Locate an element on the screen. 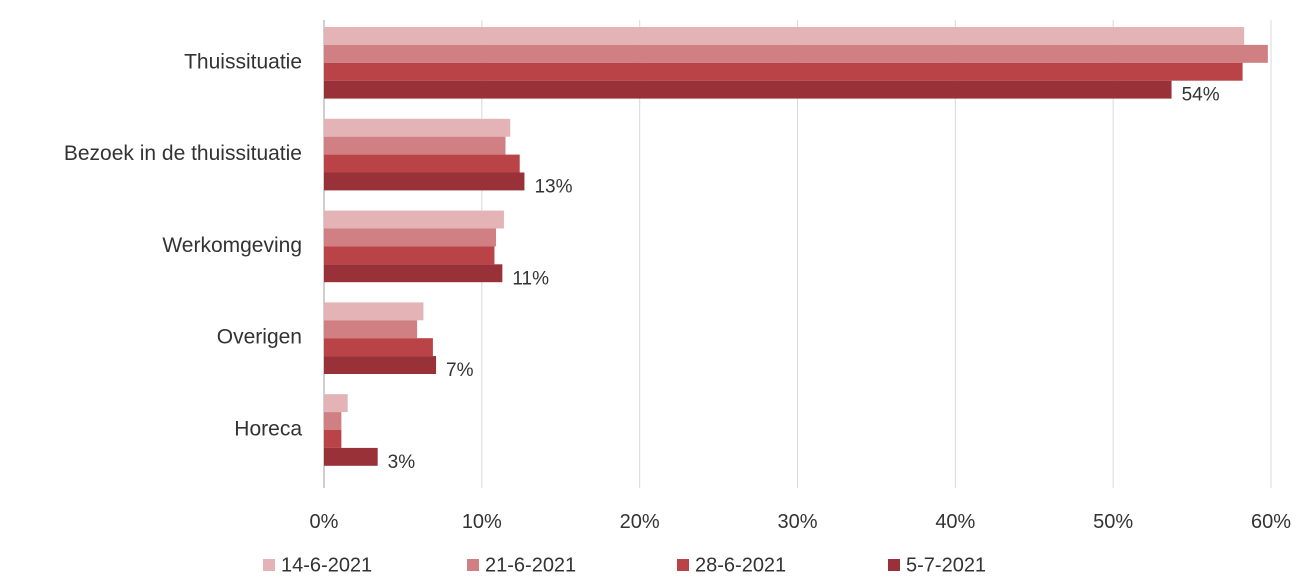 The image size is (1304, 577). x-tick-label: 50% is located at coordinates (1113, 522).